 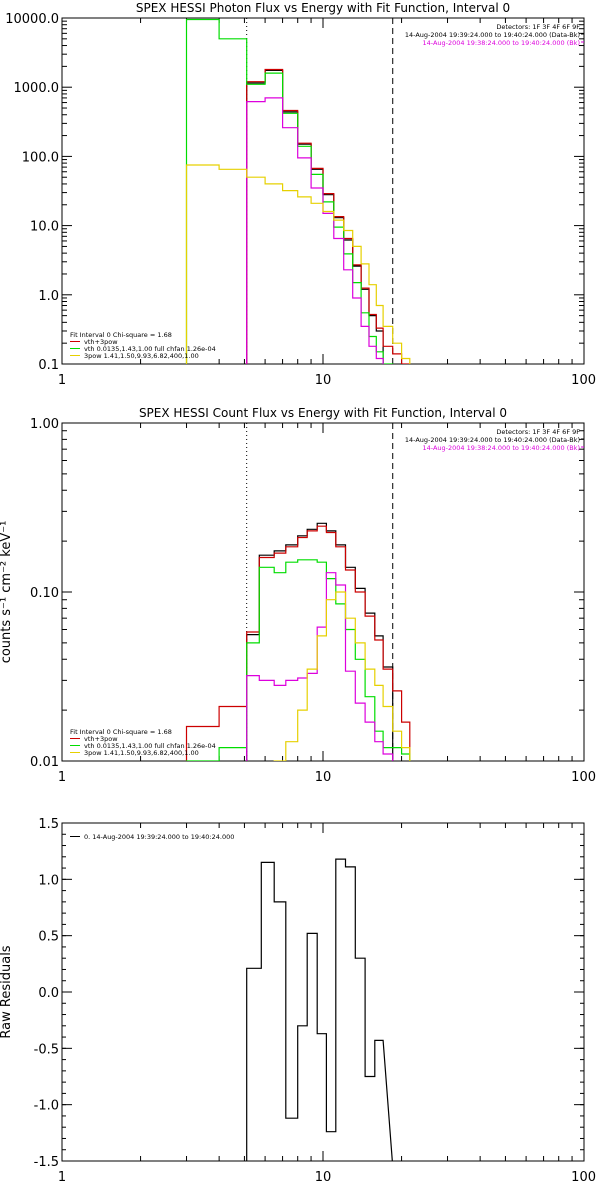 I want to click on y-tick-label: 0.10, so click(x=44, y=593).